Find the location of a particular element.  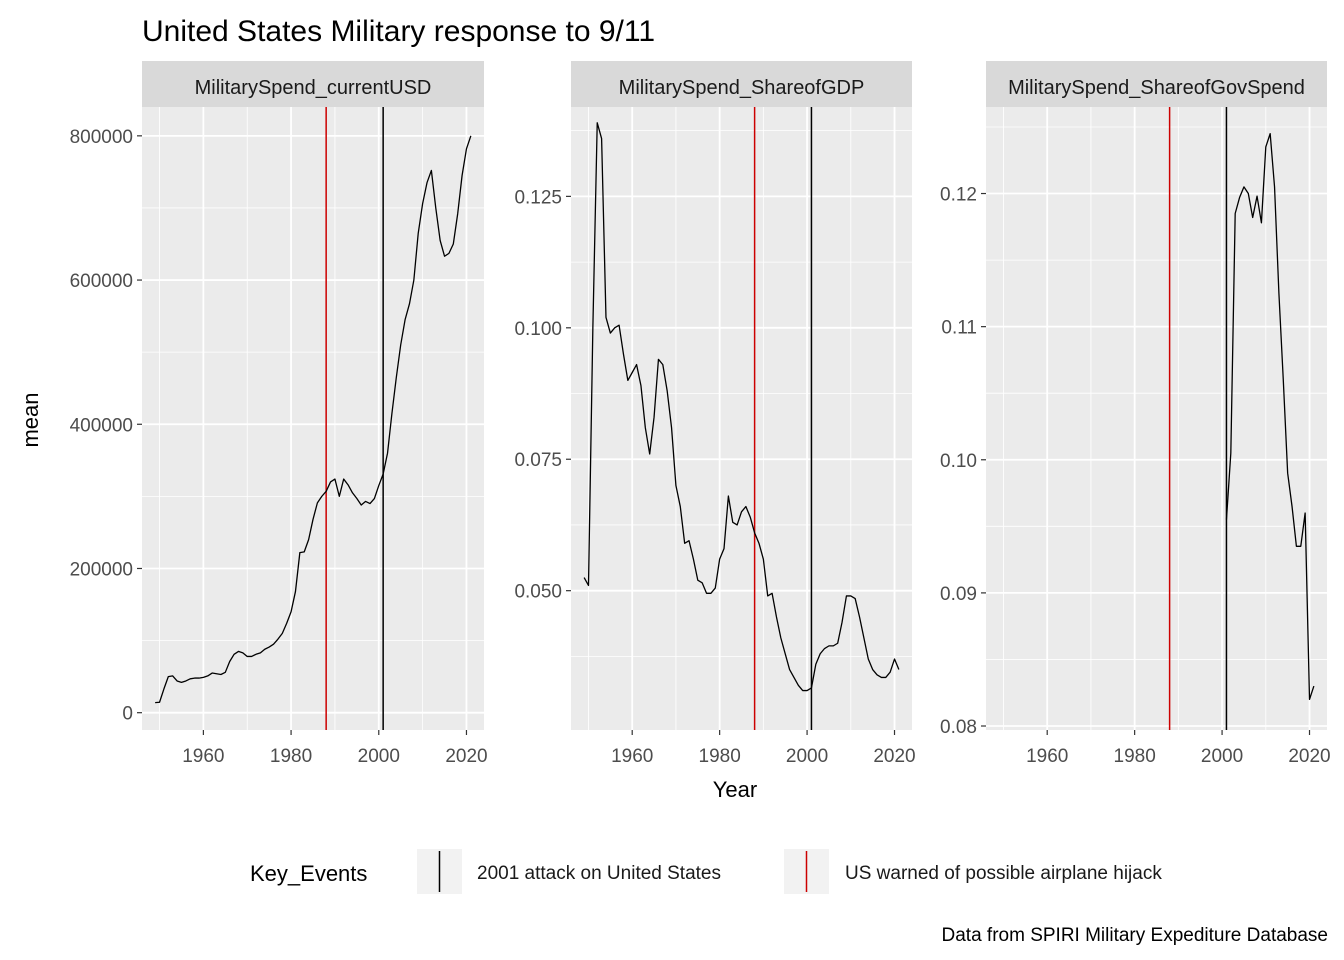

y-axis-label: mean is located at coordinates (30, 419).